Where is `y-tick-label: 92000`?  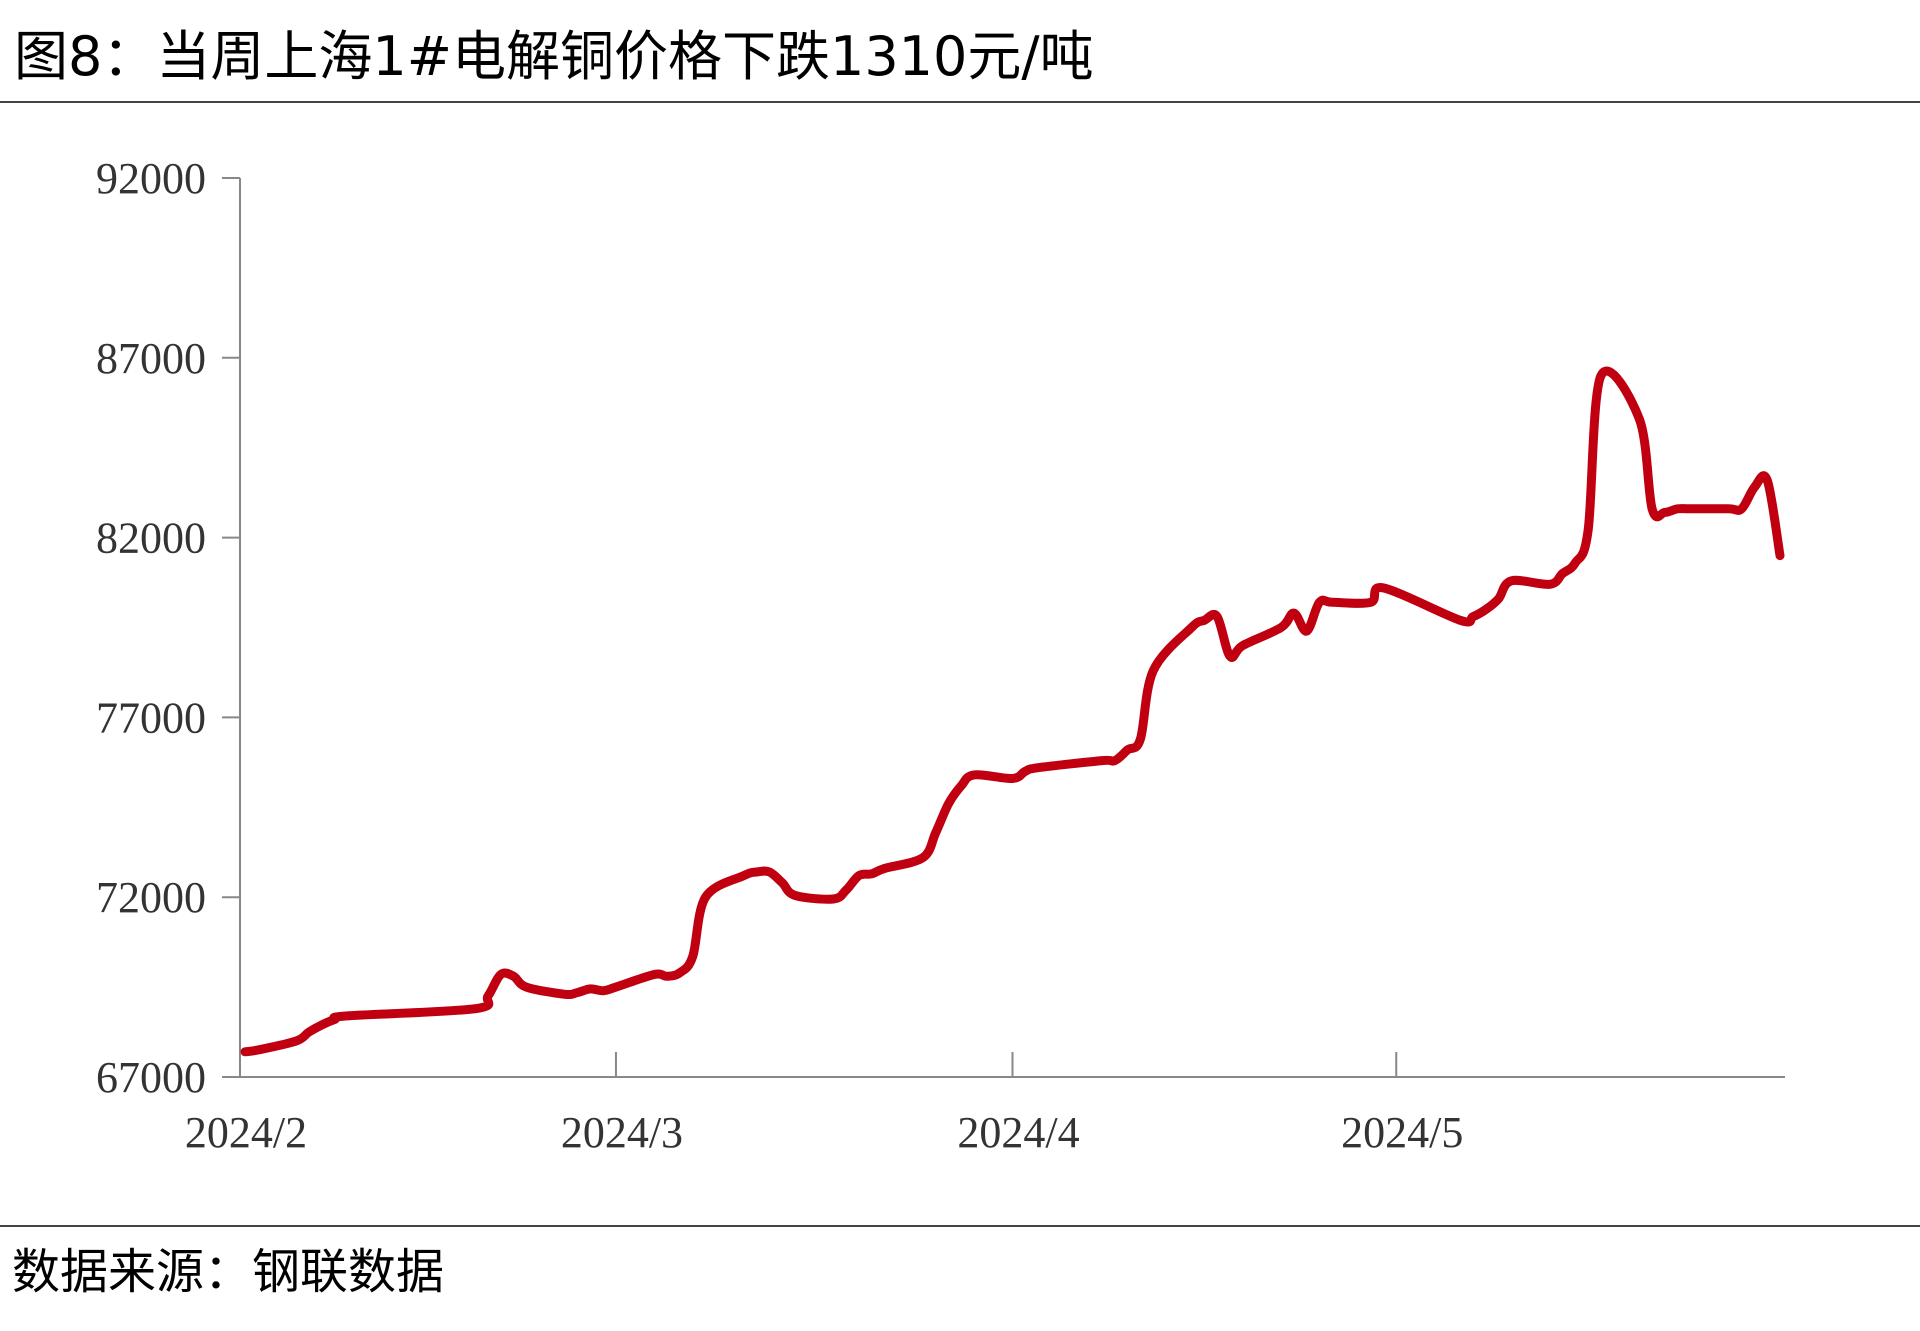
y-tick-label: 92000 is located at coordinates (151, 178).